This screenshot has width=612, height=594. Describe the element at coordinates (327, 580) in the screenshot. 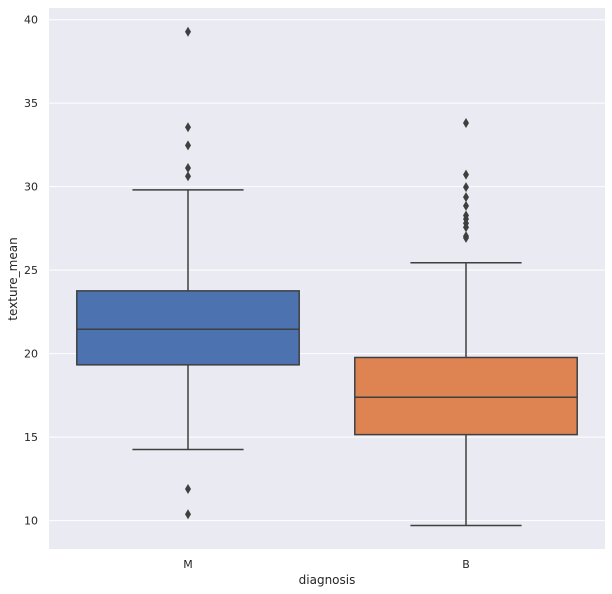

I see `x-axis-label: diagnosis` at that location.